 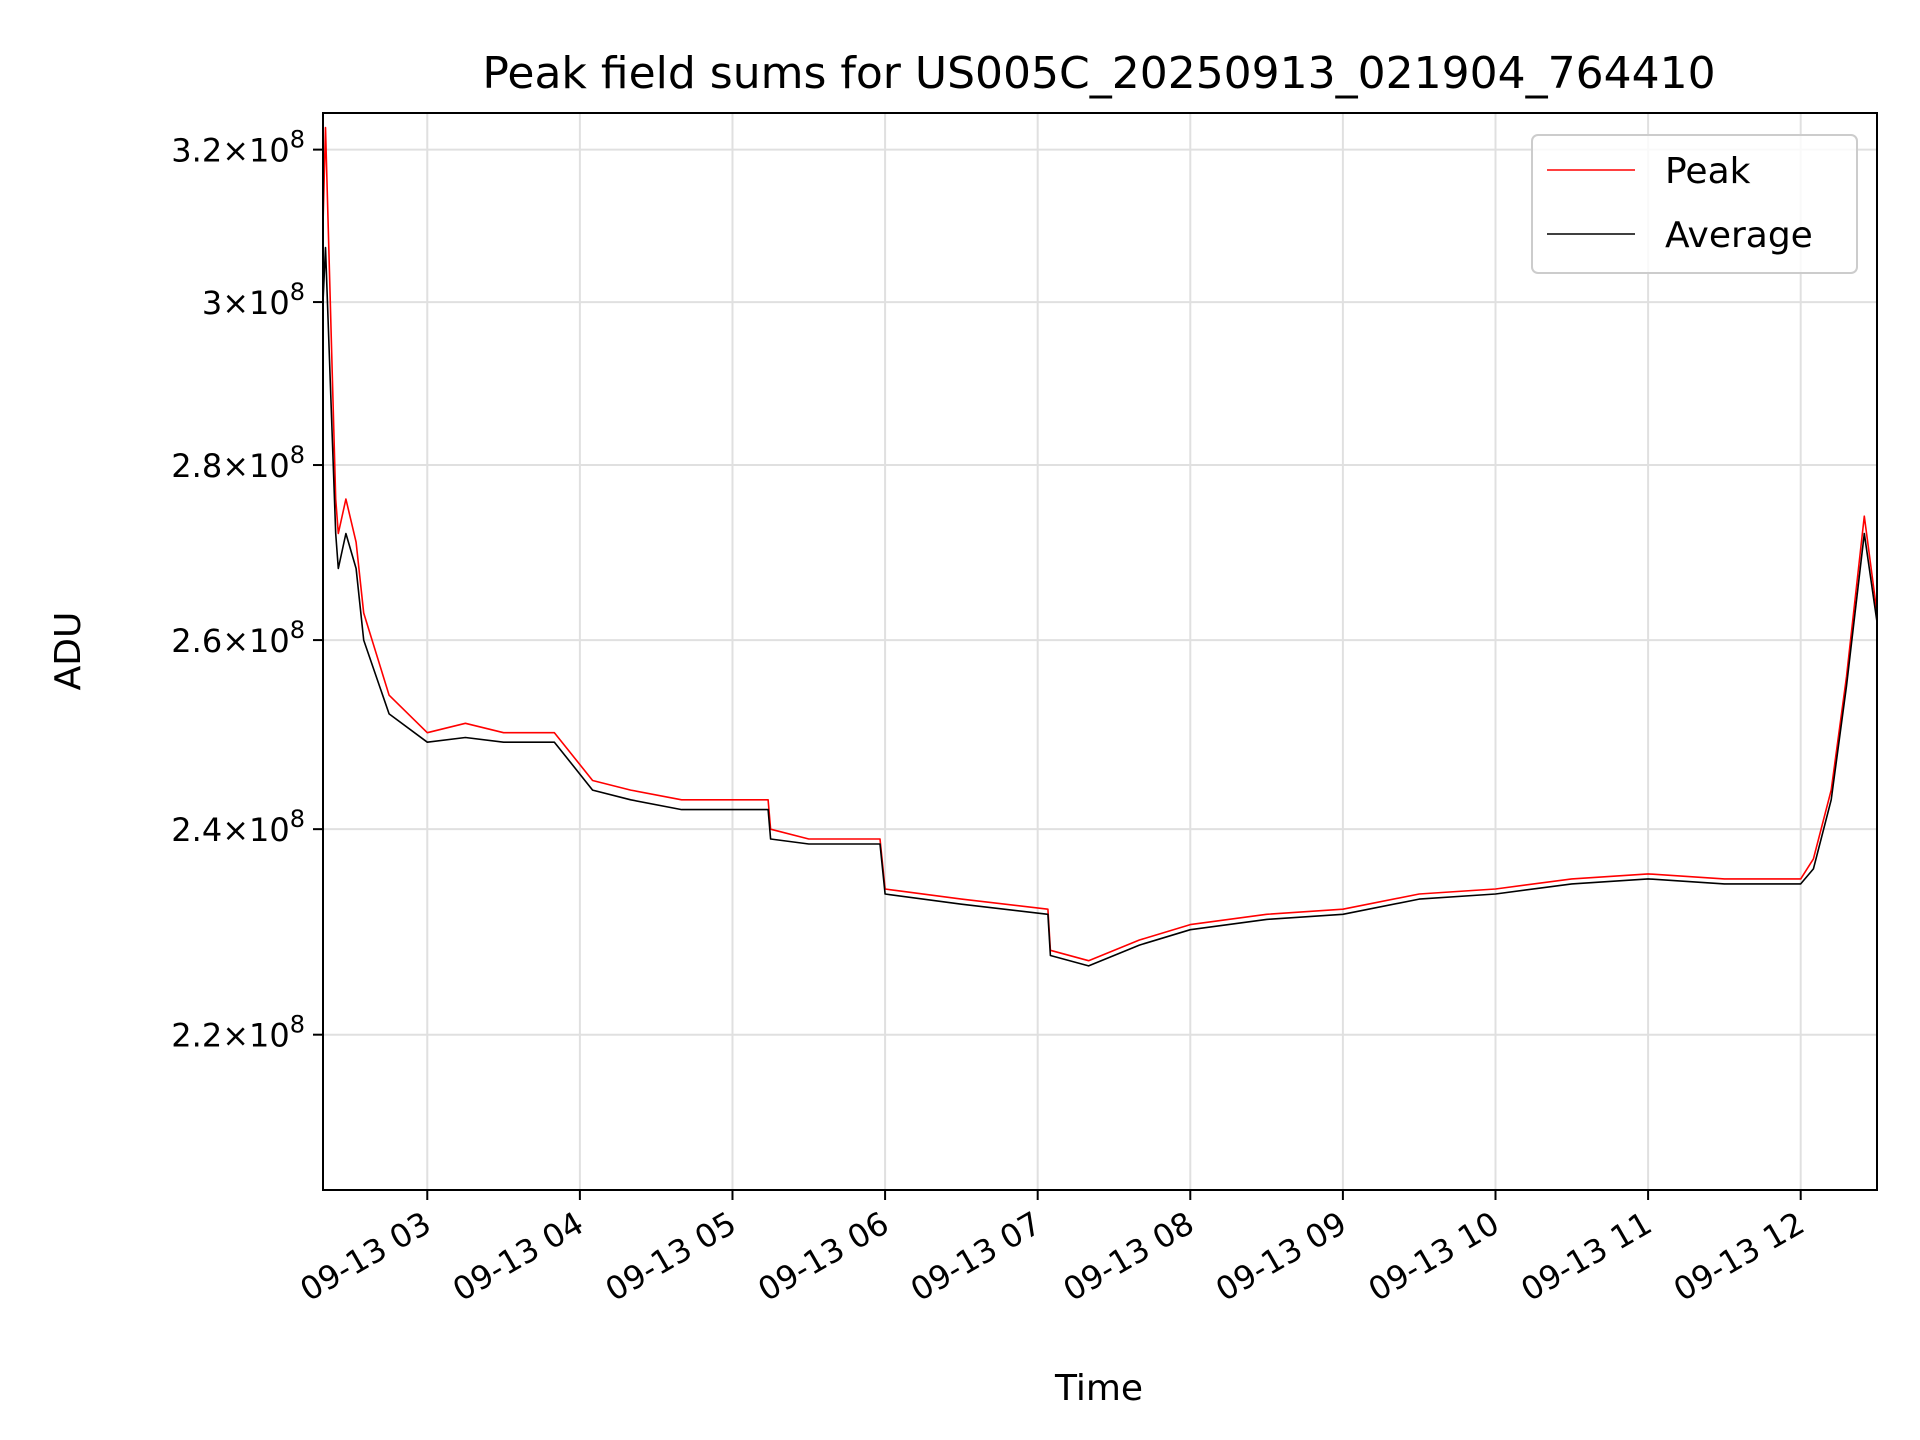 What do you see at coordinates (212, 303) in the screenshot?
I see `y-tick-mantissa: 3` at bounding box center [212, 303].